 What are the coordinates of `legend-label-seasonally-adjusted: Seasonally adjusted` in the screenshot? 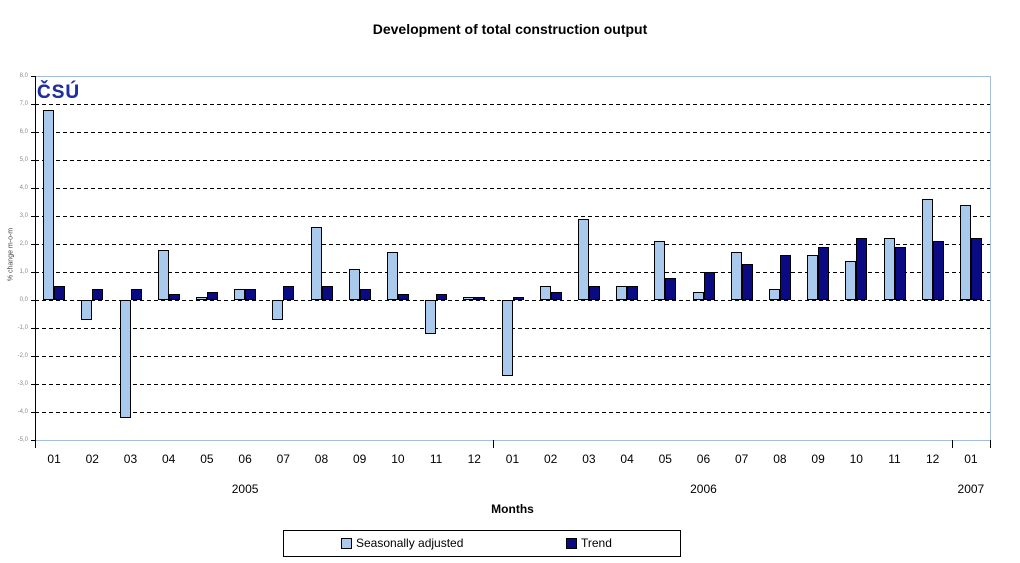 It's located at (410, 543).